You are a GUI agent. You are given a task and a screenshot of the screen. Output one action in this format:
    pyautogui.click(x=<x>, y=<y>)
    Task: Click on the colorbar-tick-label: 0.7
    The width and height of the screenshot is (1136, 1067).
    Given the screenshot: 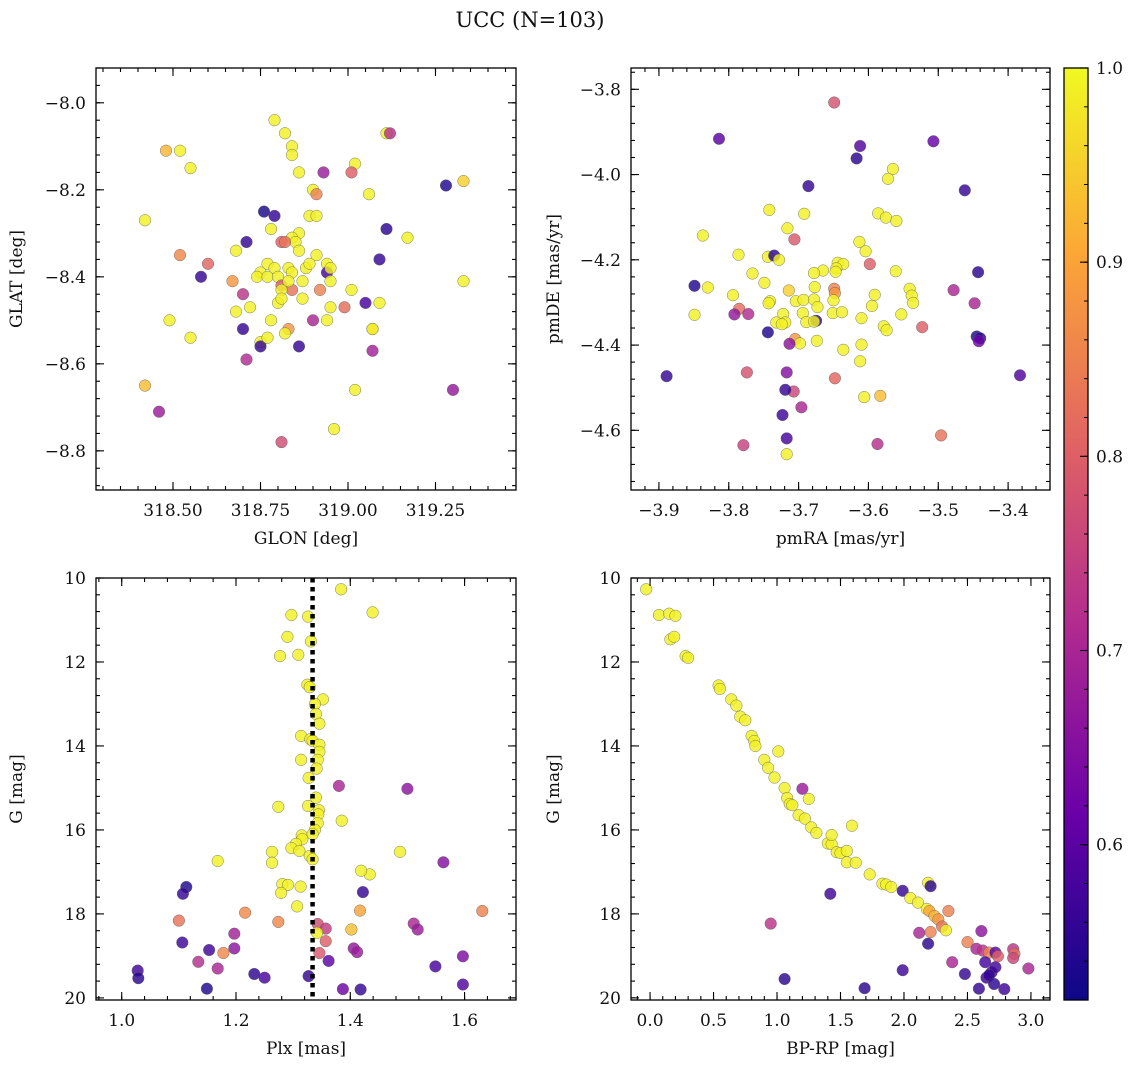 What is the action you would take?
    pyautogui.click(x=1109, y=652)
    